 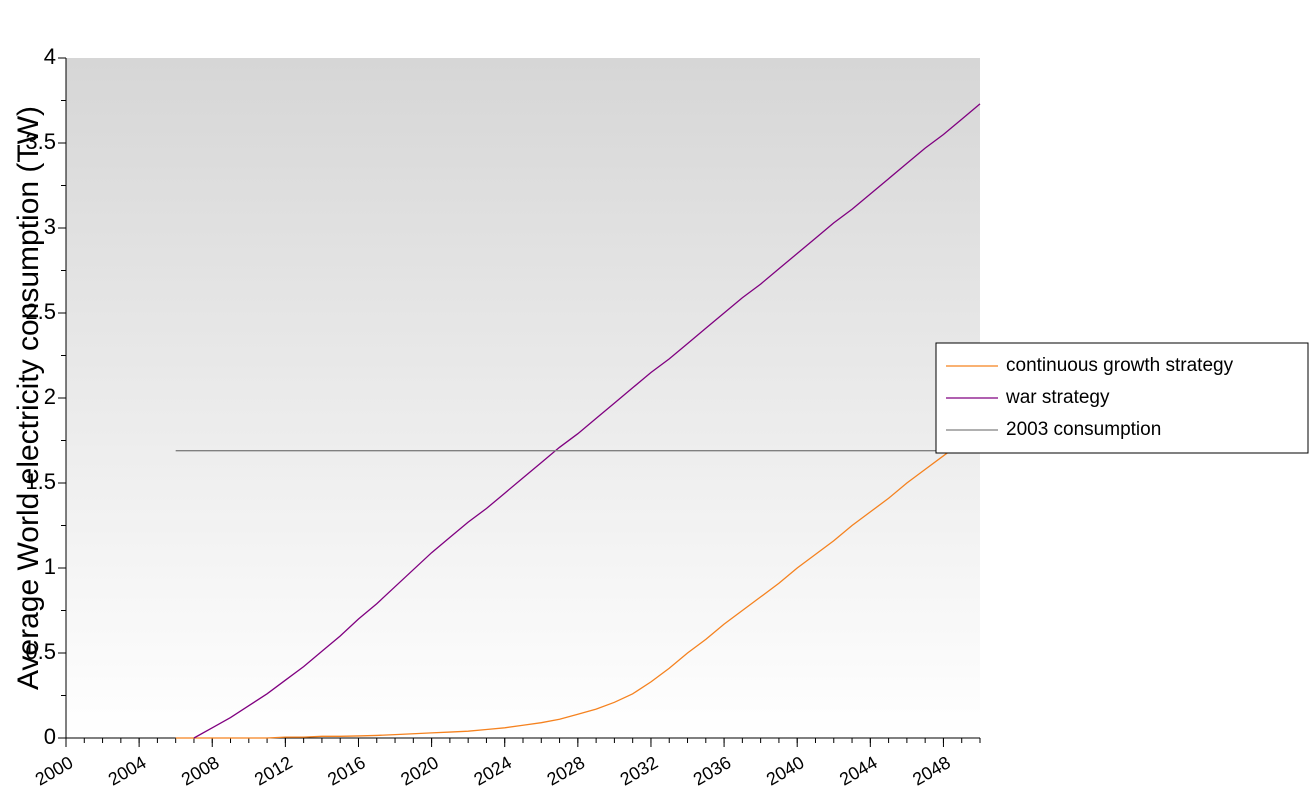 What do you see at coordinates (50, 566) in the screenshot?
I see `y-tick-label: 1` at bounding box center [50, 566].